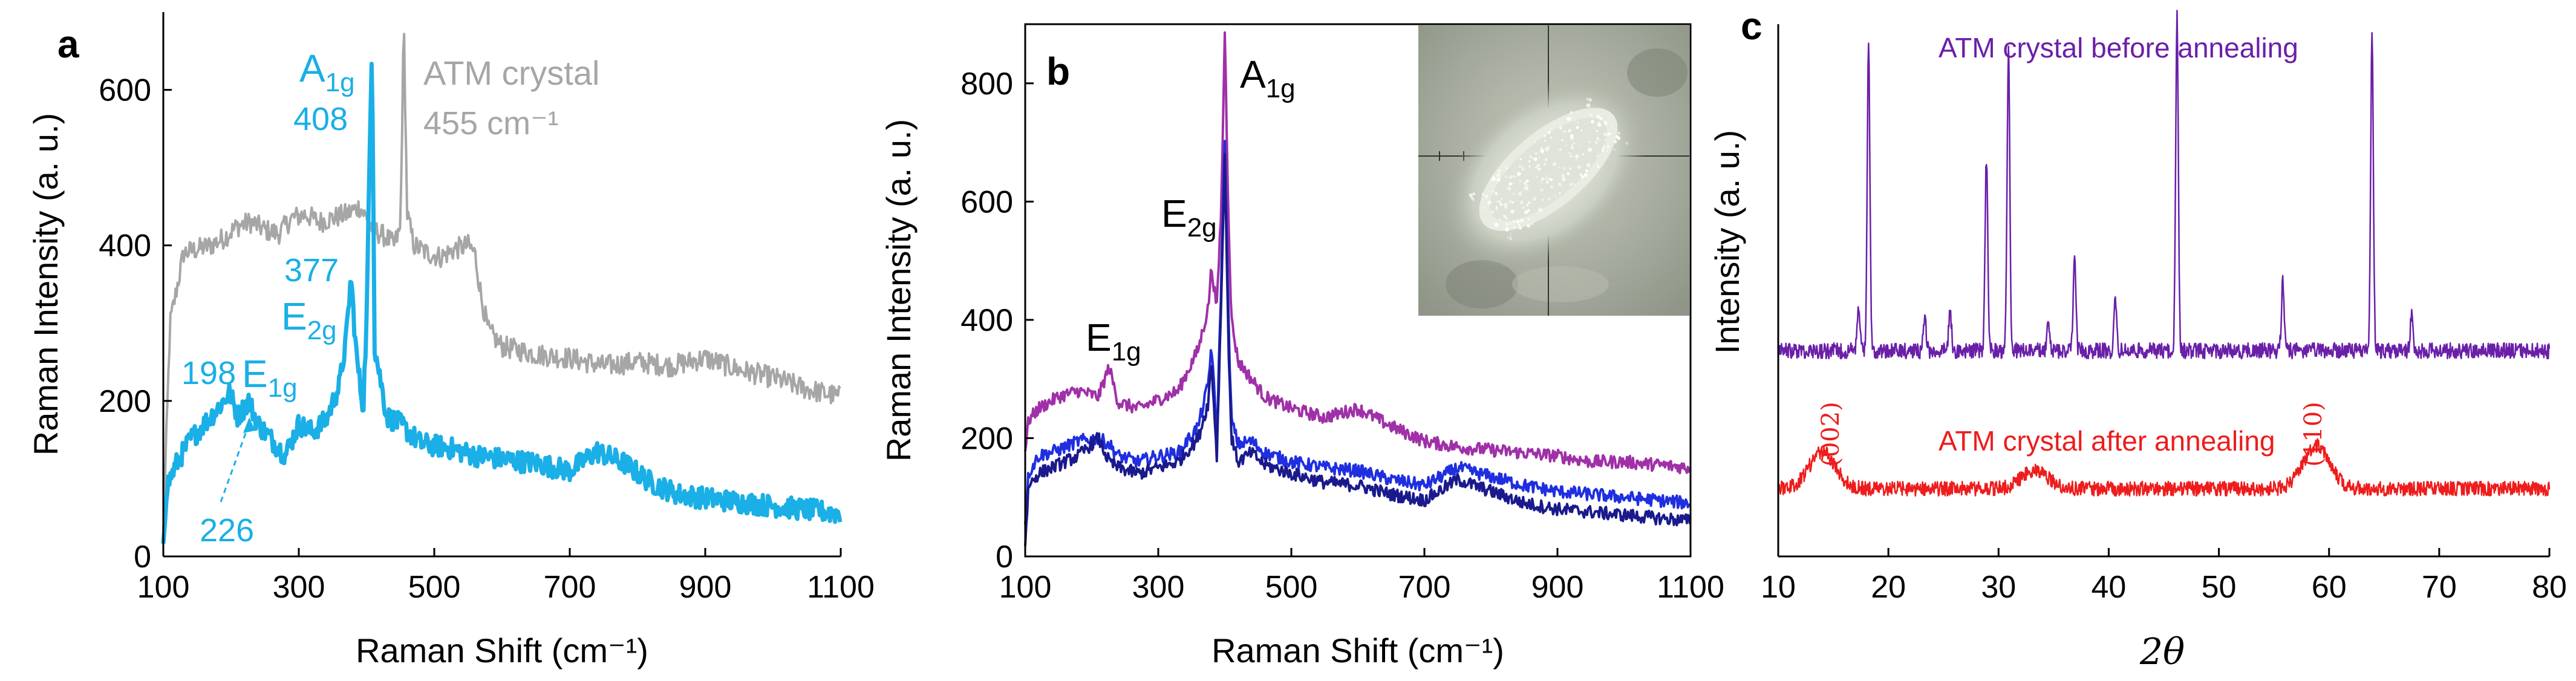 This screenshot has height=681, width=2576. What do you see at coordinates (227, 530) in the screenshot?
I see `panel-a-226-label: 226` at bounding box center [227, 530].